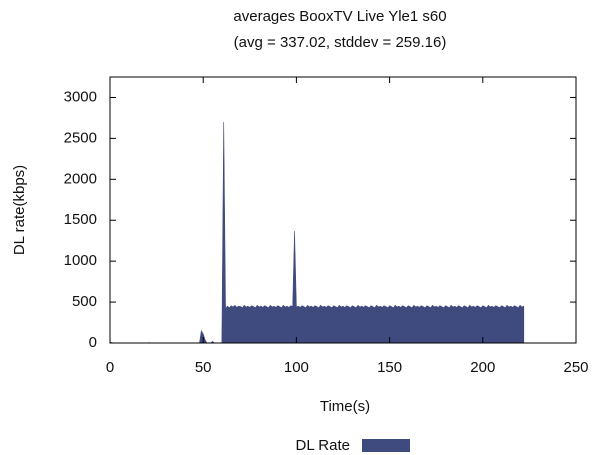  Describe the element at coordinates (19, 210) in the screenshot. I see `y-axis-label: DL rate(kbps)` at that location.